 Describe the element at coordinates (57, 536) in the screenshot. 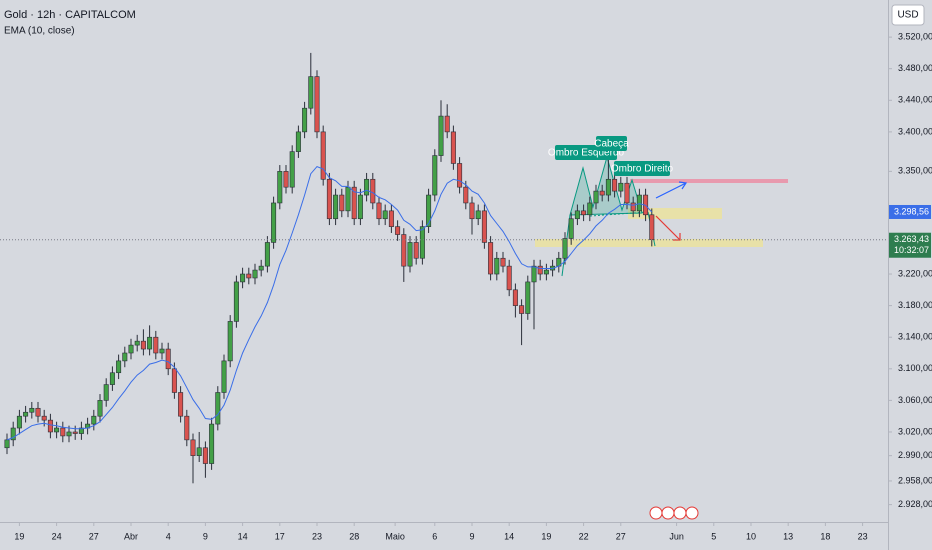

I see `x-tick-label: 24` at that location.